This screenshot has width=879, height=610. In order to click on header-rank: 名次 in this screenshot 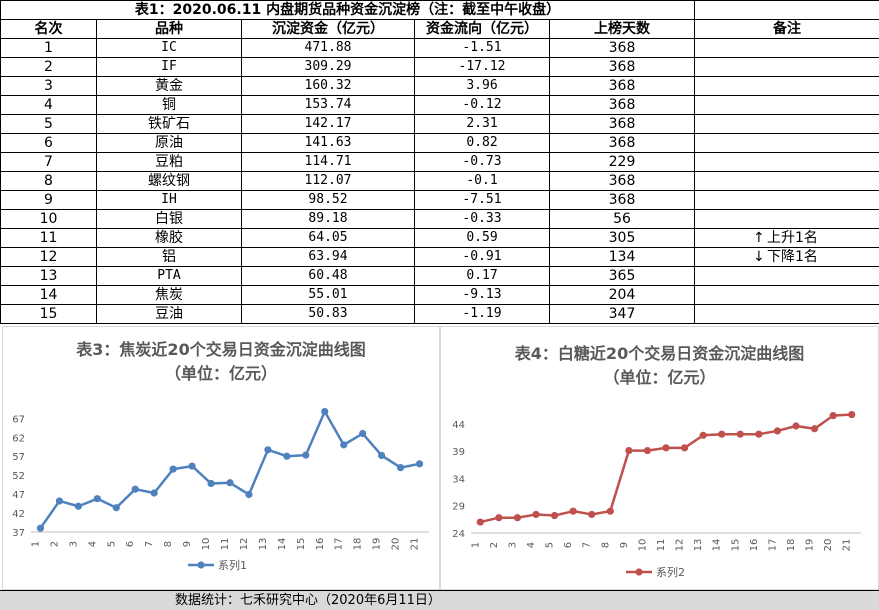, I will do `click(49, 29)`.